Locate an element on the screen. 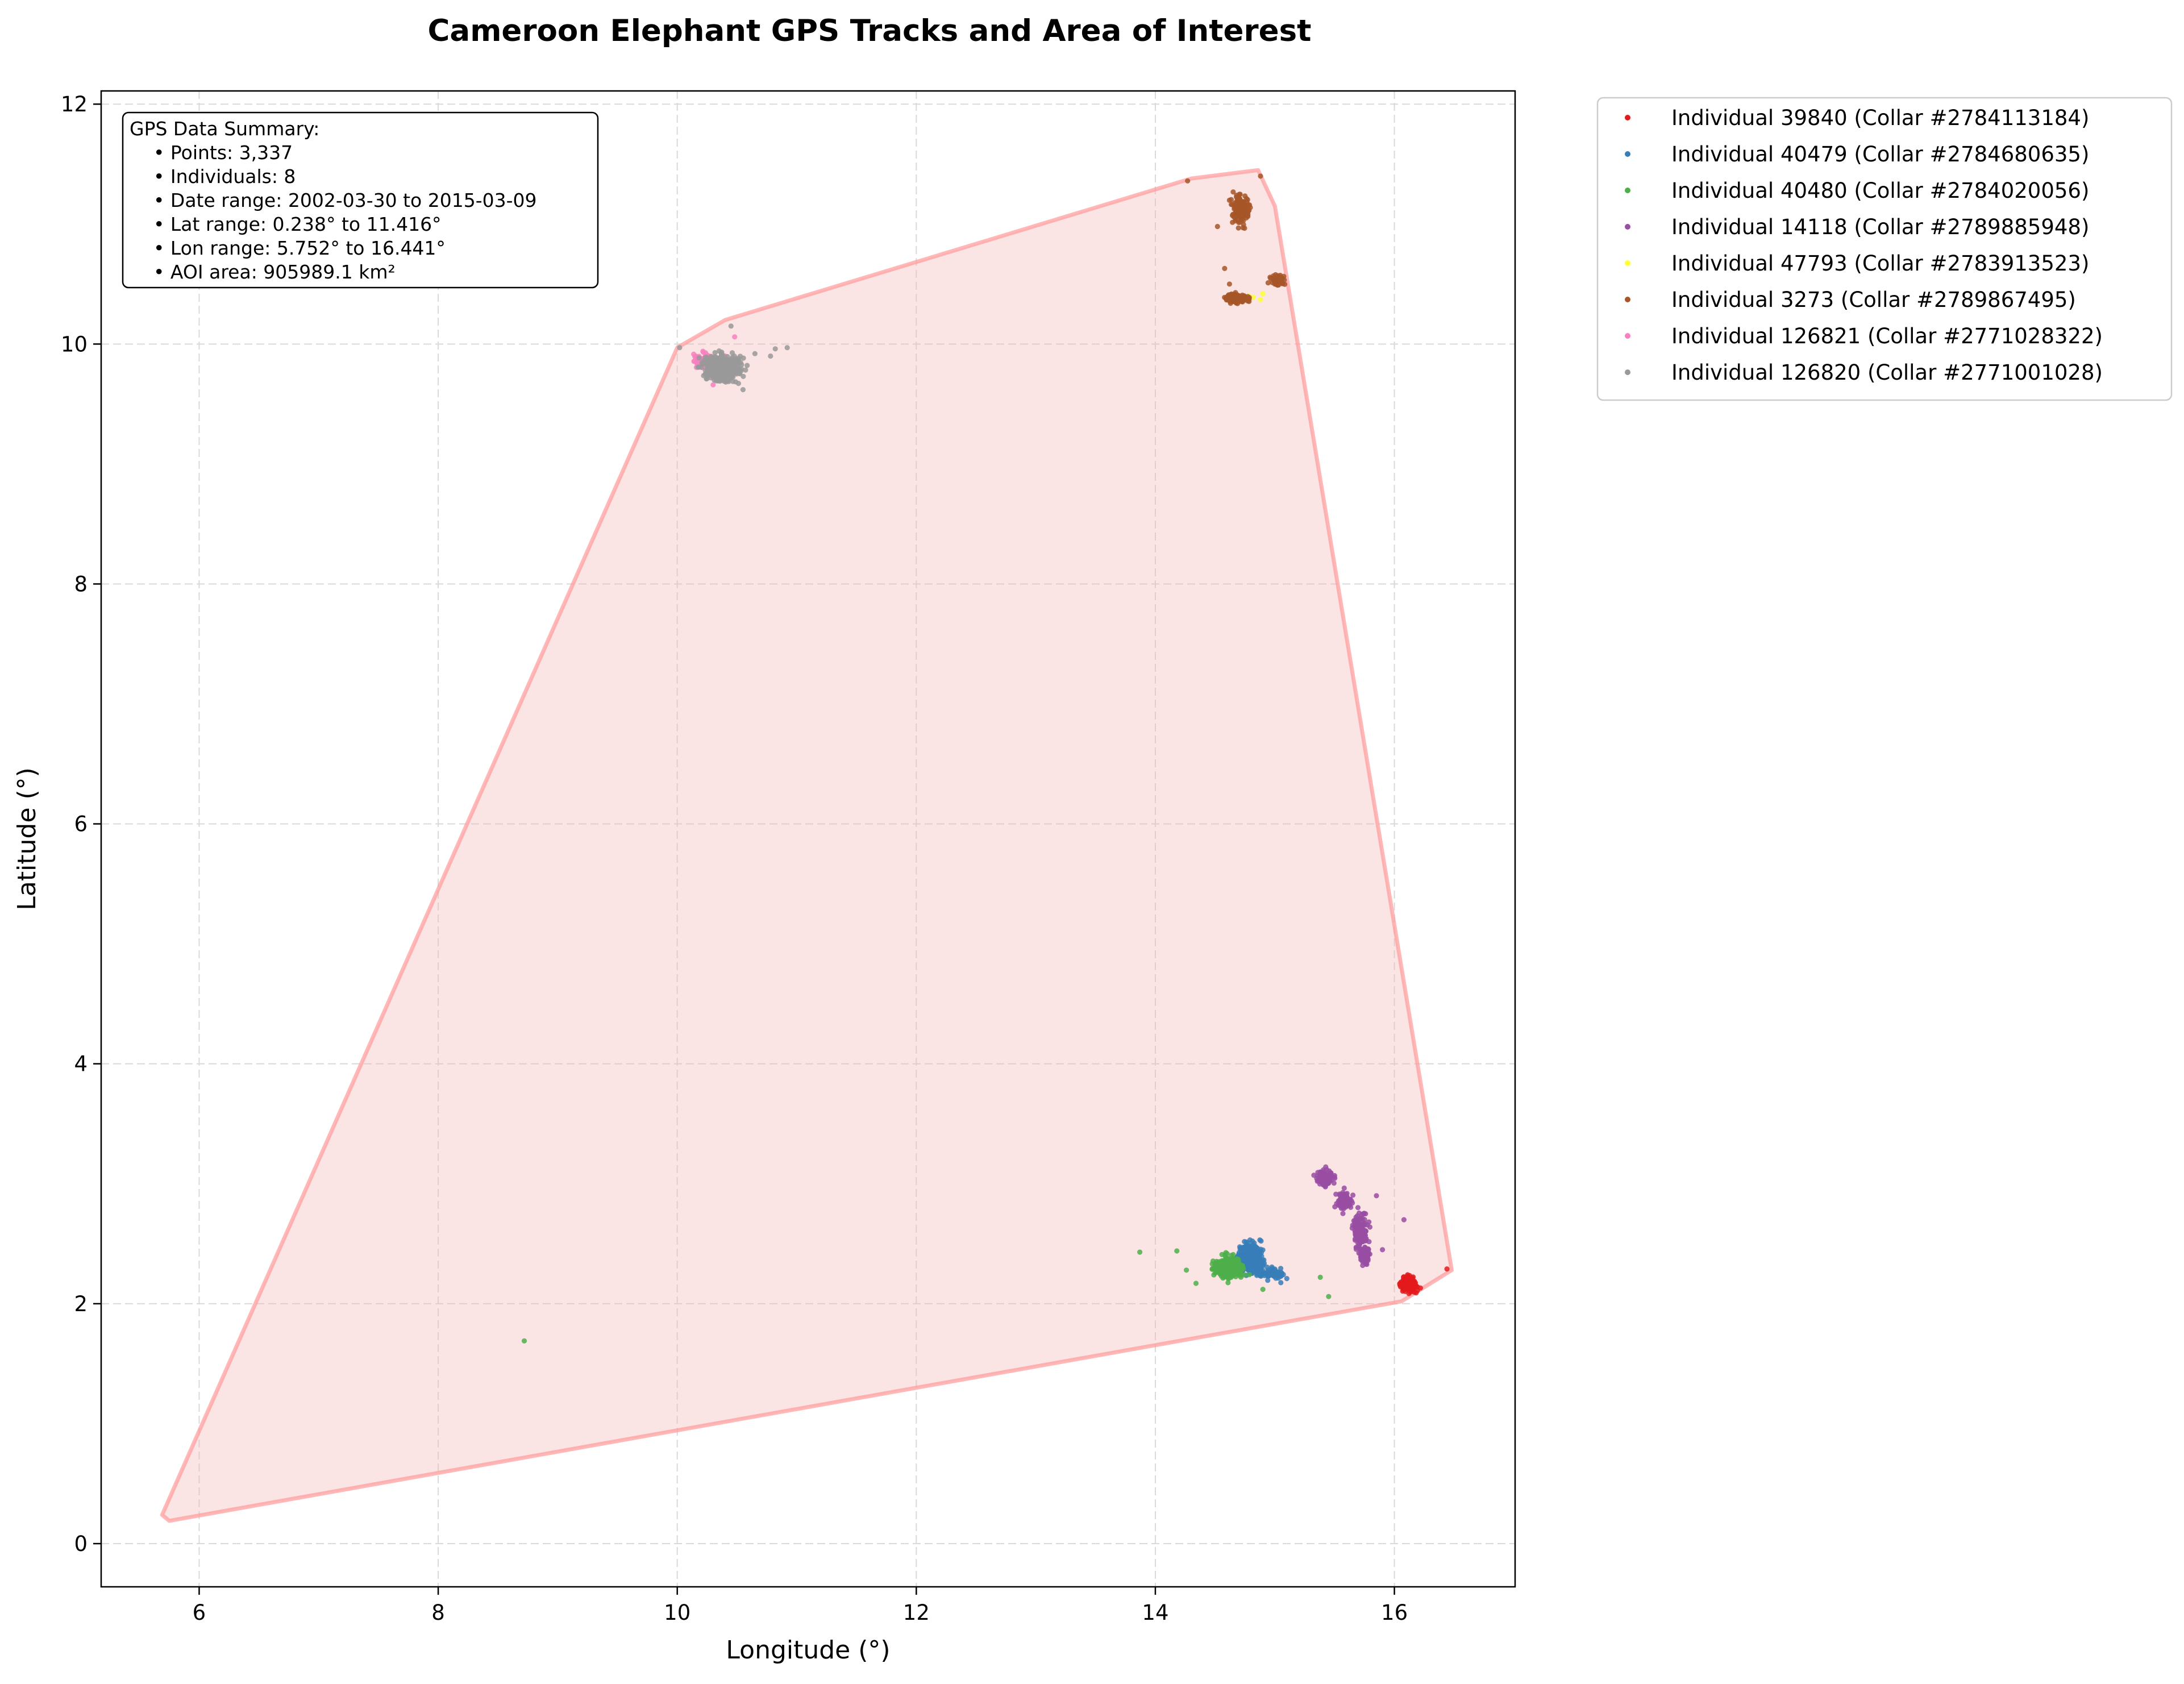 The width and height of the screenshot is (2184, 1684). legend-label: Individual 40480 (Collar #2784020056) is located at coordinates (1880, 190).